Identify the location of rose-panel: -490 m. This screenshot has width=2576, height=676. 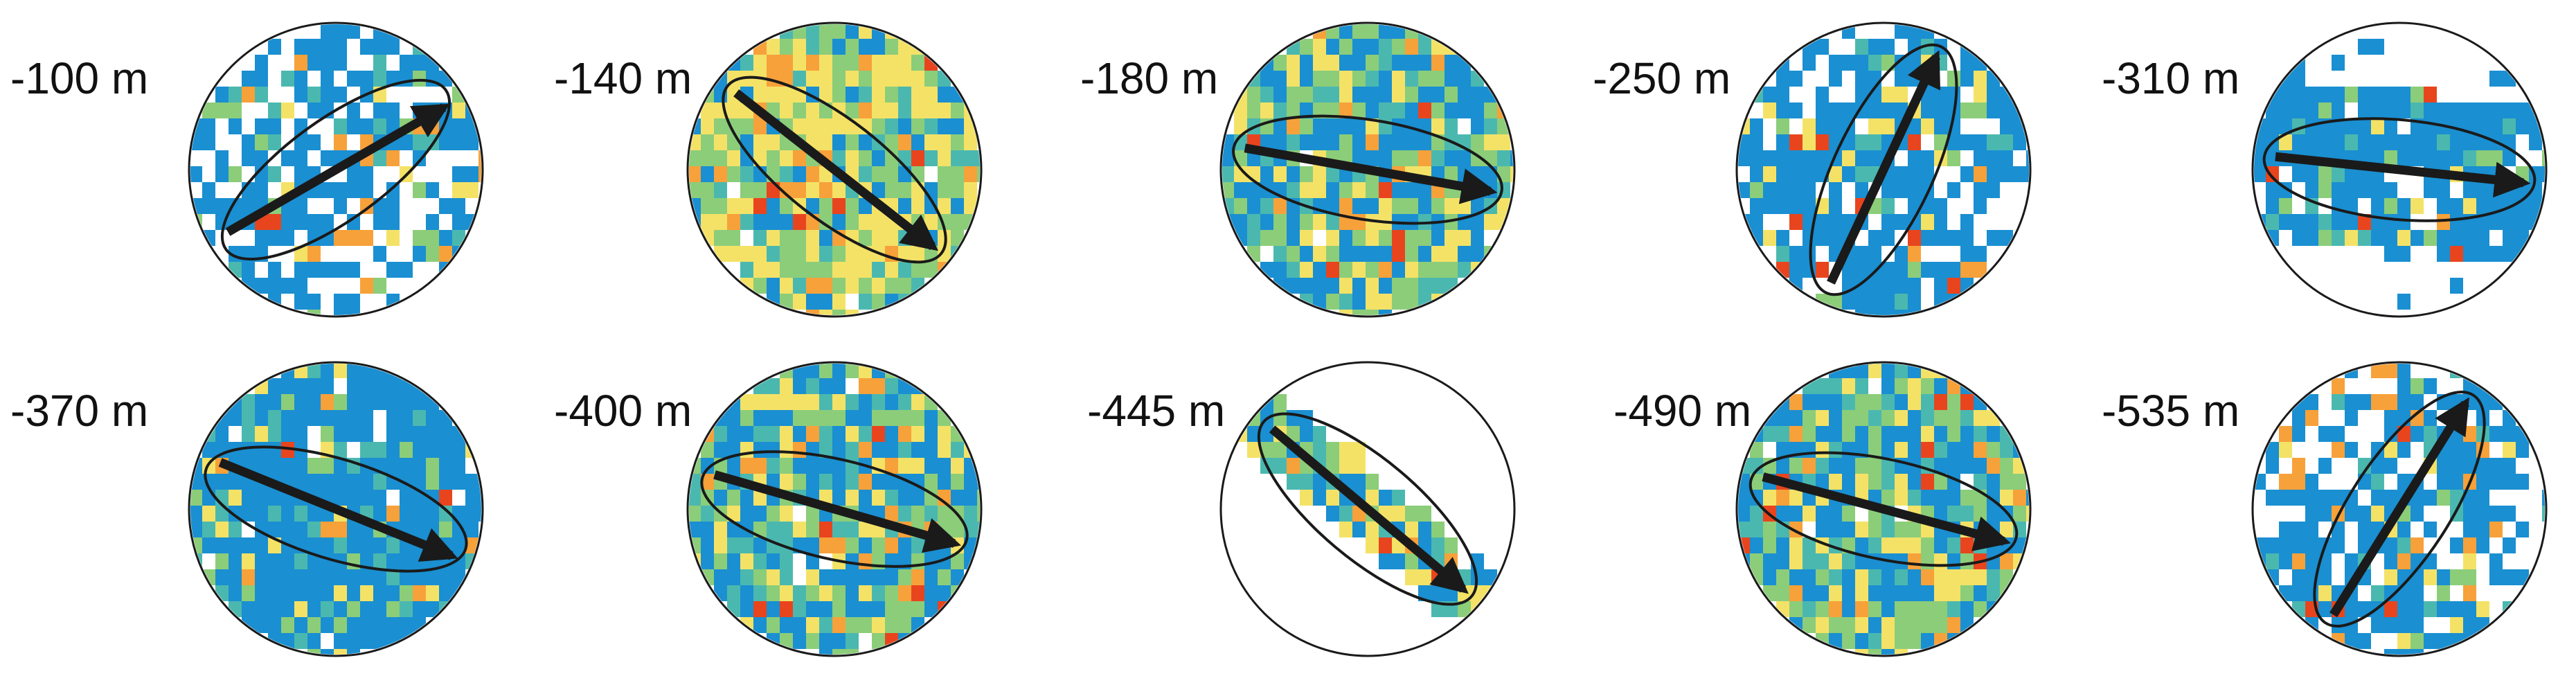
(1822, 509).